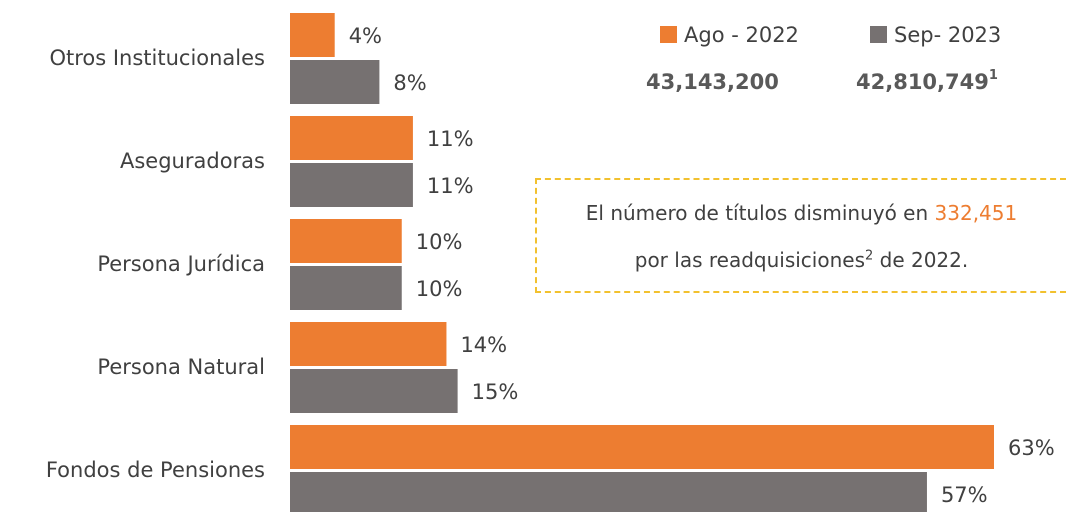 The width and height of the screenshot is (1066, 512). What do you see at coordinates (922, 82) in the screenshot?
I see `total-value: 42,810,749` at bounding box center [922, 82].